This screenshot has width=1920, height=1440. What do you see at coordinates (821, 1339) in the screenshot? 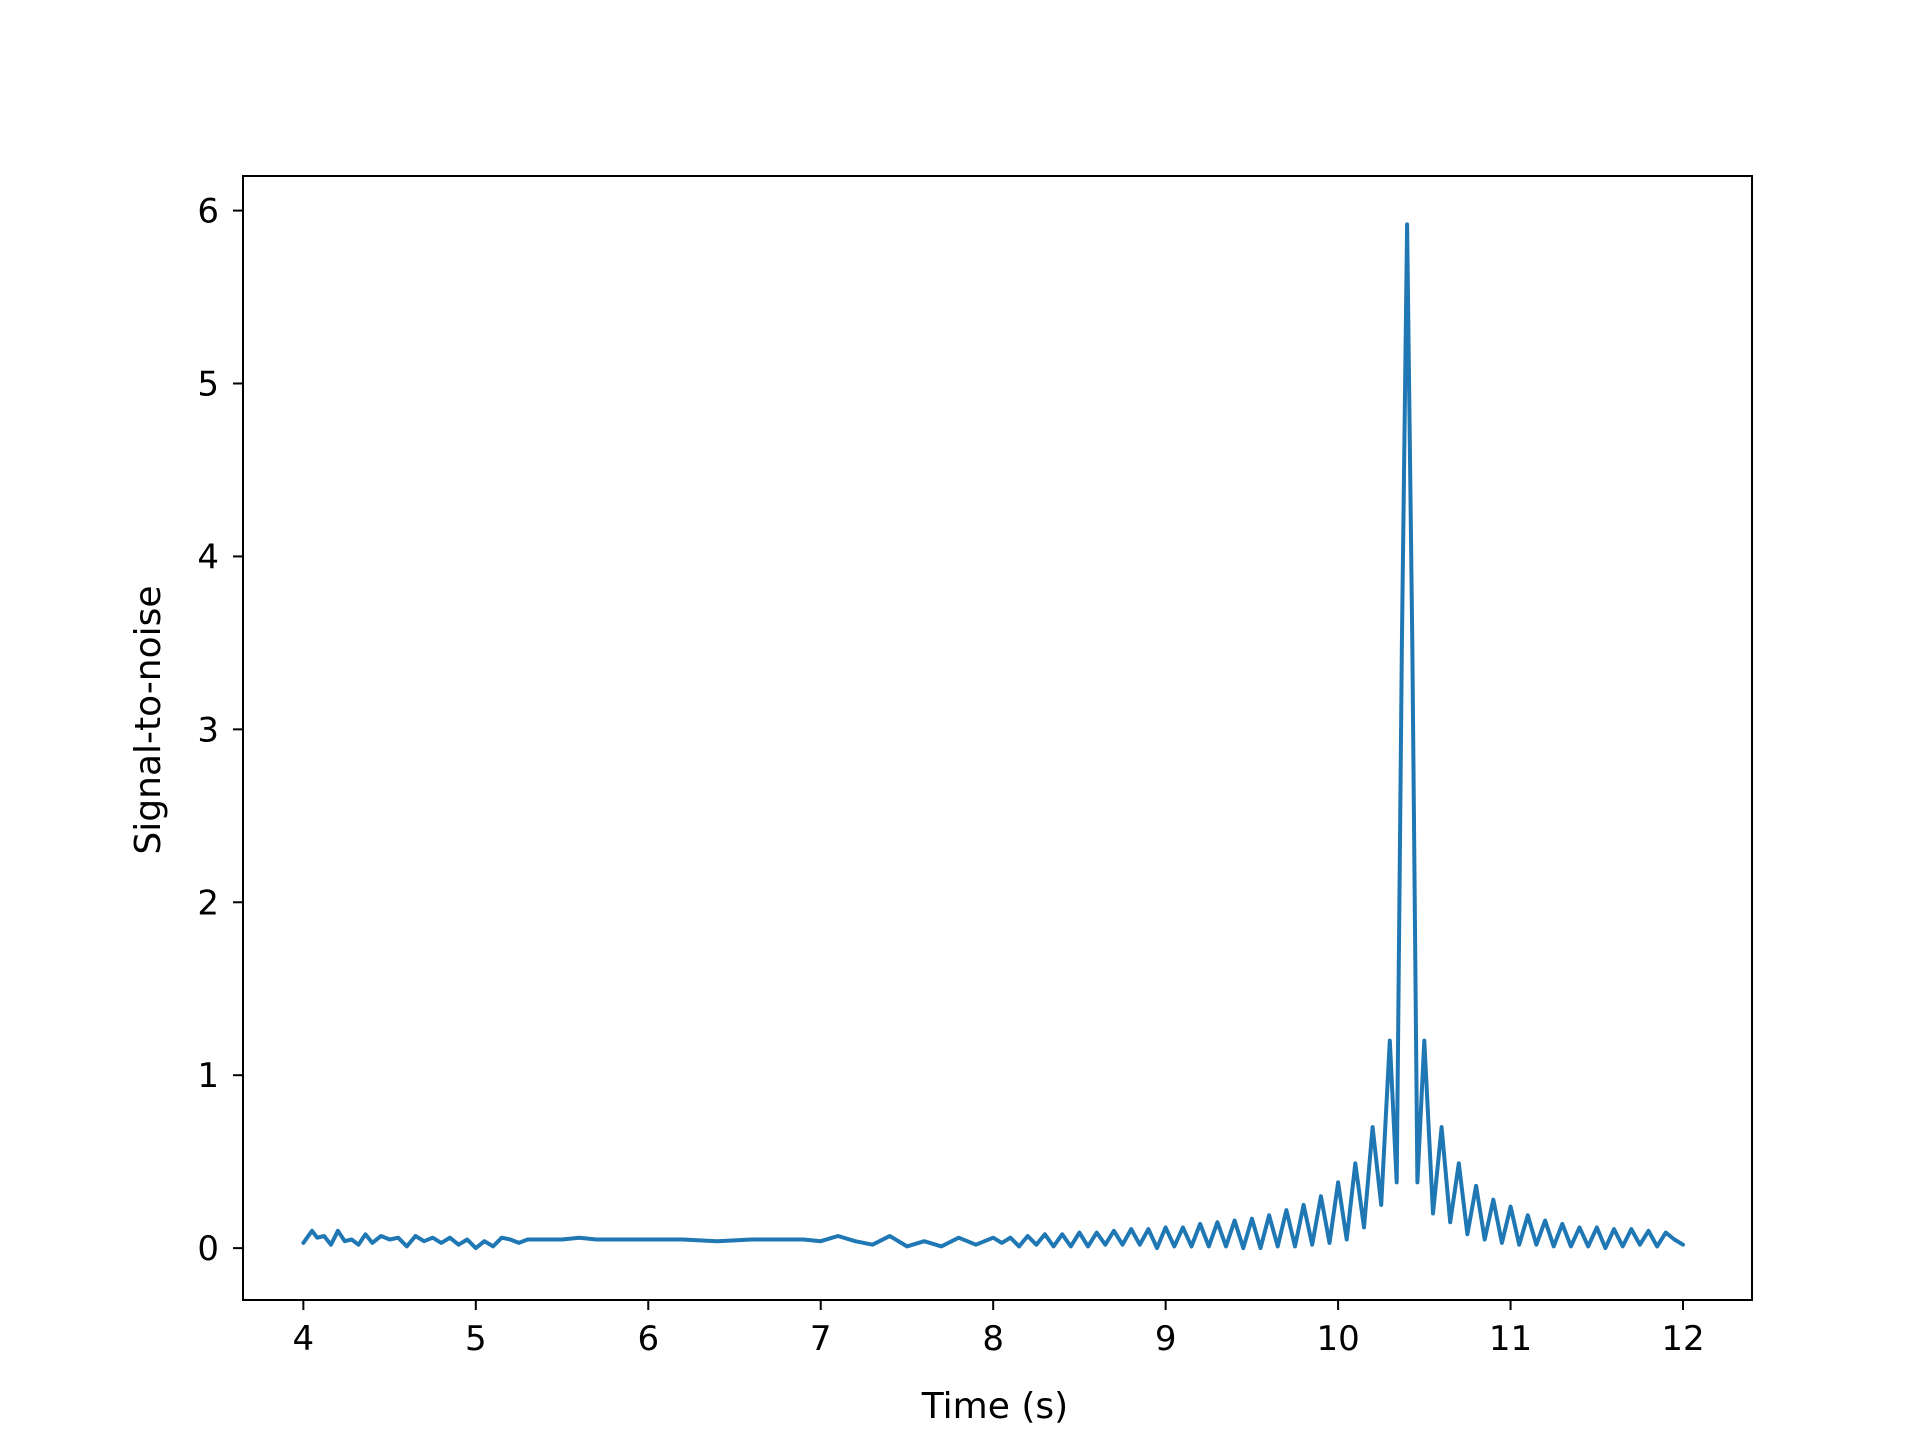
I see `x-tick-label: 7` at bounding box center [821, 1339].